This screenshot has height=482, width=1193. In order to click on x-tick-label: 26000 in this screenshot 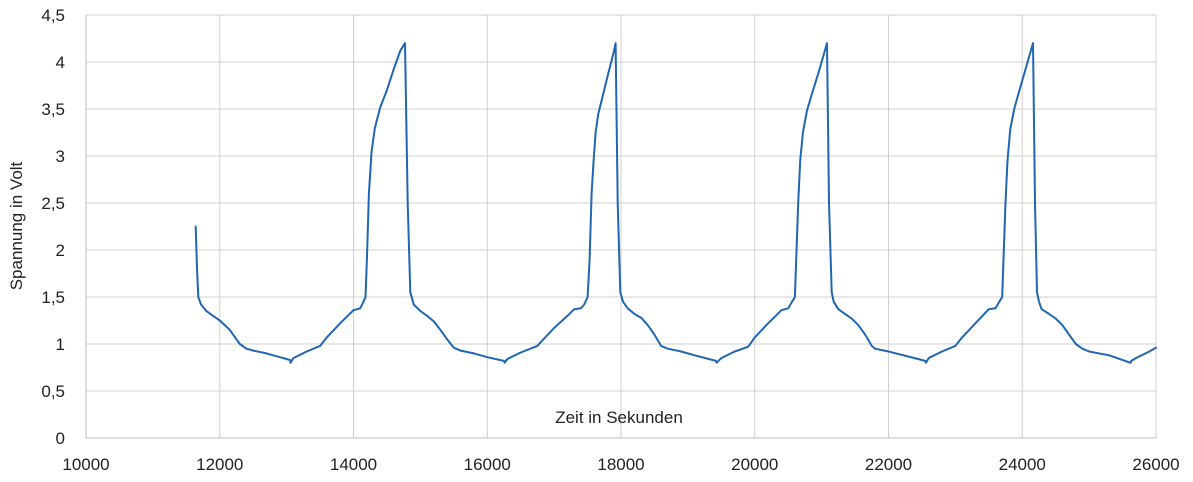, I will do `click(1155, 464)`.